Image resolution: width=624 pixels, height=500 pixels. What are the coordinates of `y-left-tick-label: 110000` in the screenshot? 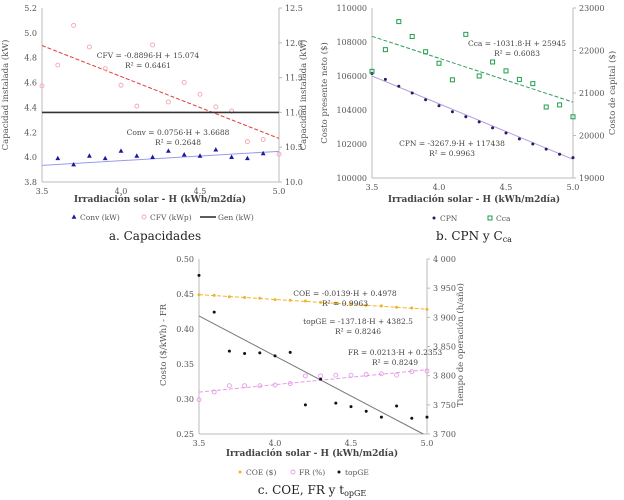 It's located at (351, 8).